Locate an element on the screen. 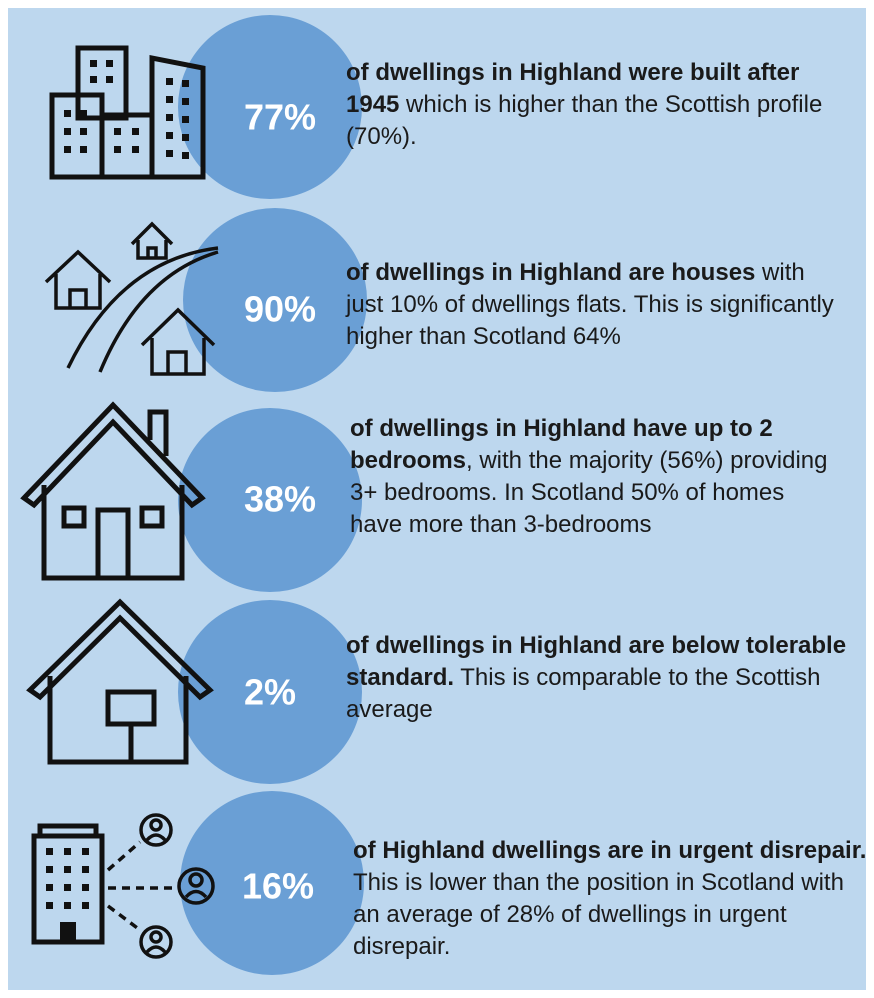 Image resolution: width=874 pixels, height=998 pixels. building-people-icon is located at coordinates (123, 886).